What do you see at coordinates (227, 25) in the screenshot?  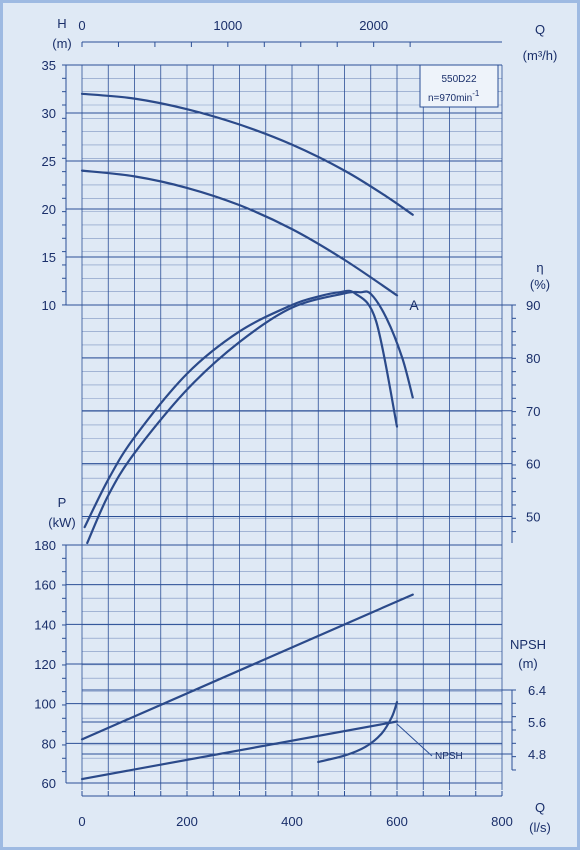 I see `flow-m3h-tick-label: 1000` at bounding box center [227, 25].